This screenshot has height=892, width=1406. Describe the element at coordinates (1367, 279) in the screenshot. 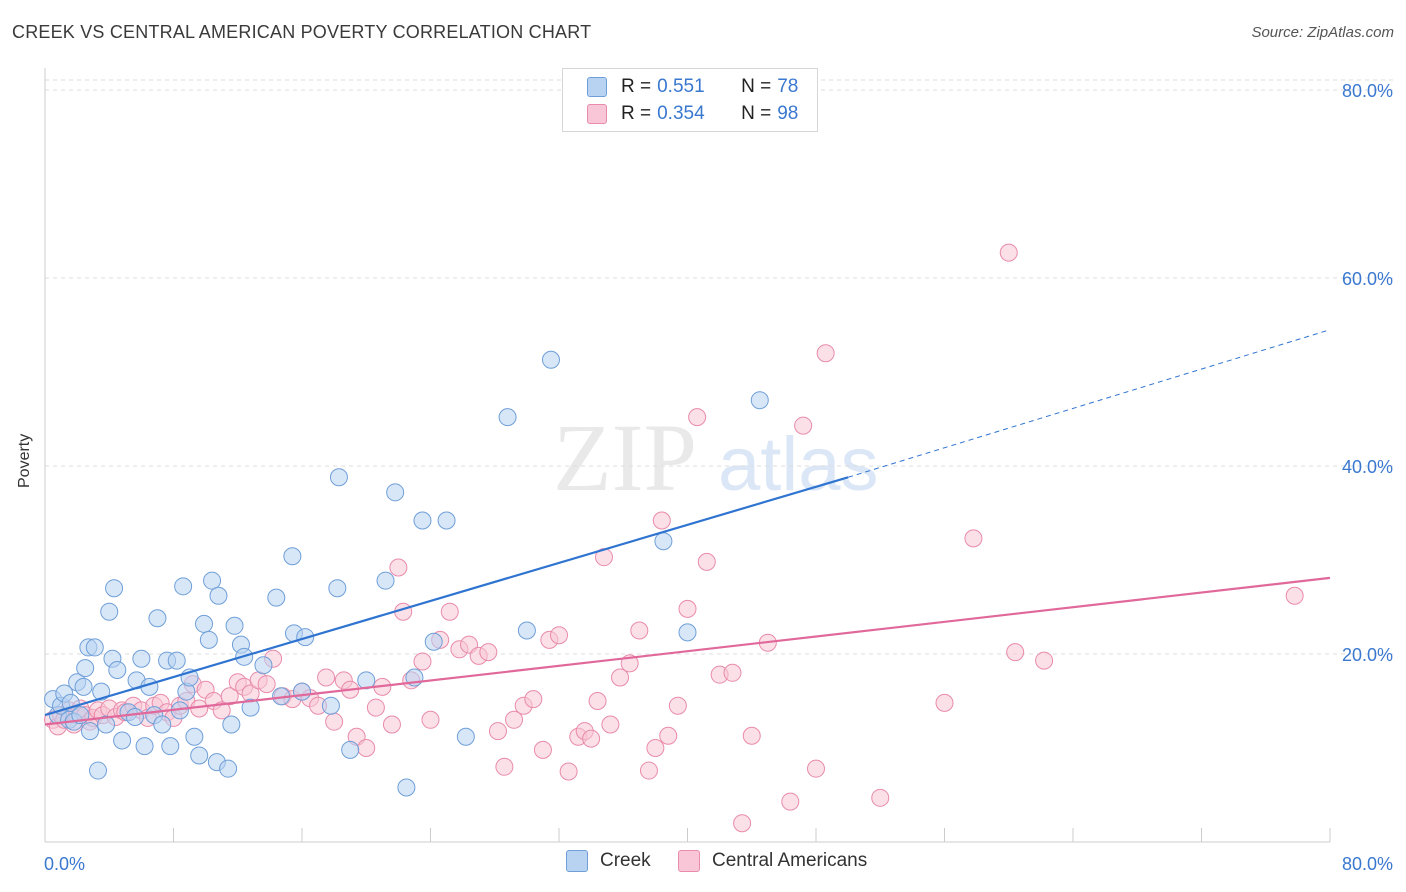

I see `y-tick-label-60: 60.0%` at that location.